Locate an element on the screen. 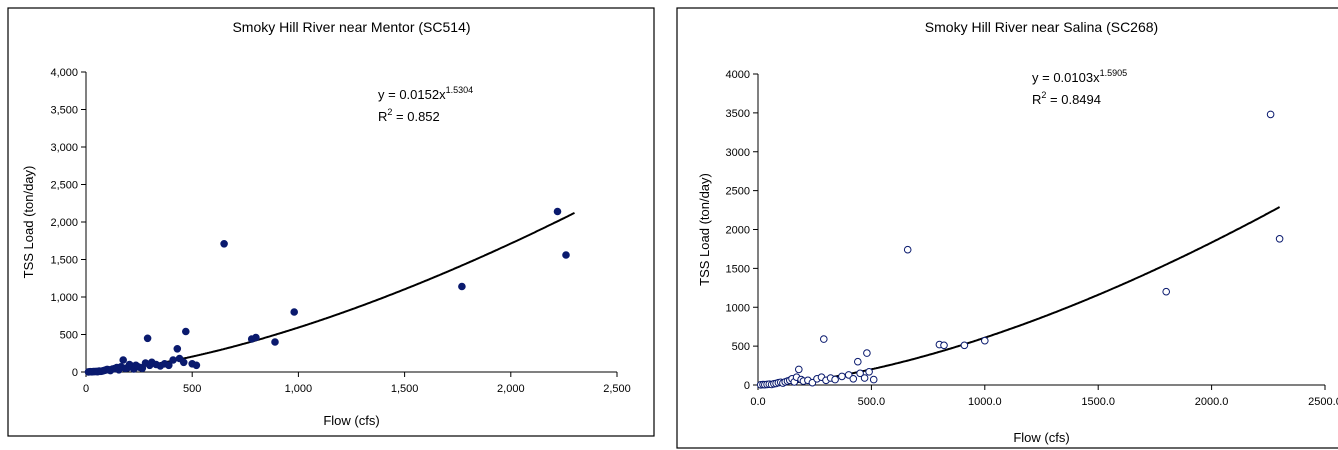 This screenshot has width=1338, height=450. r-squared-value: = 0.8494 is located at coordinates (1073, 99).